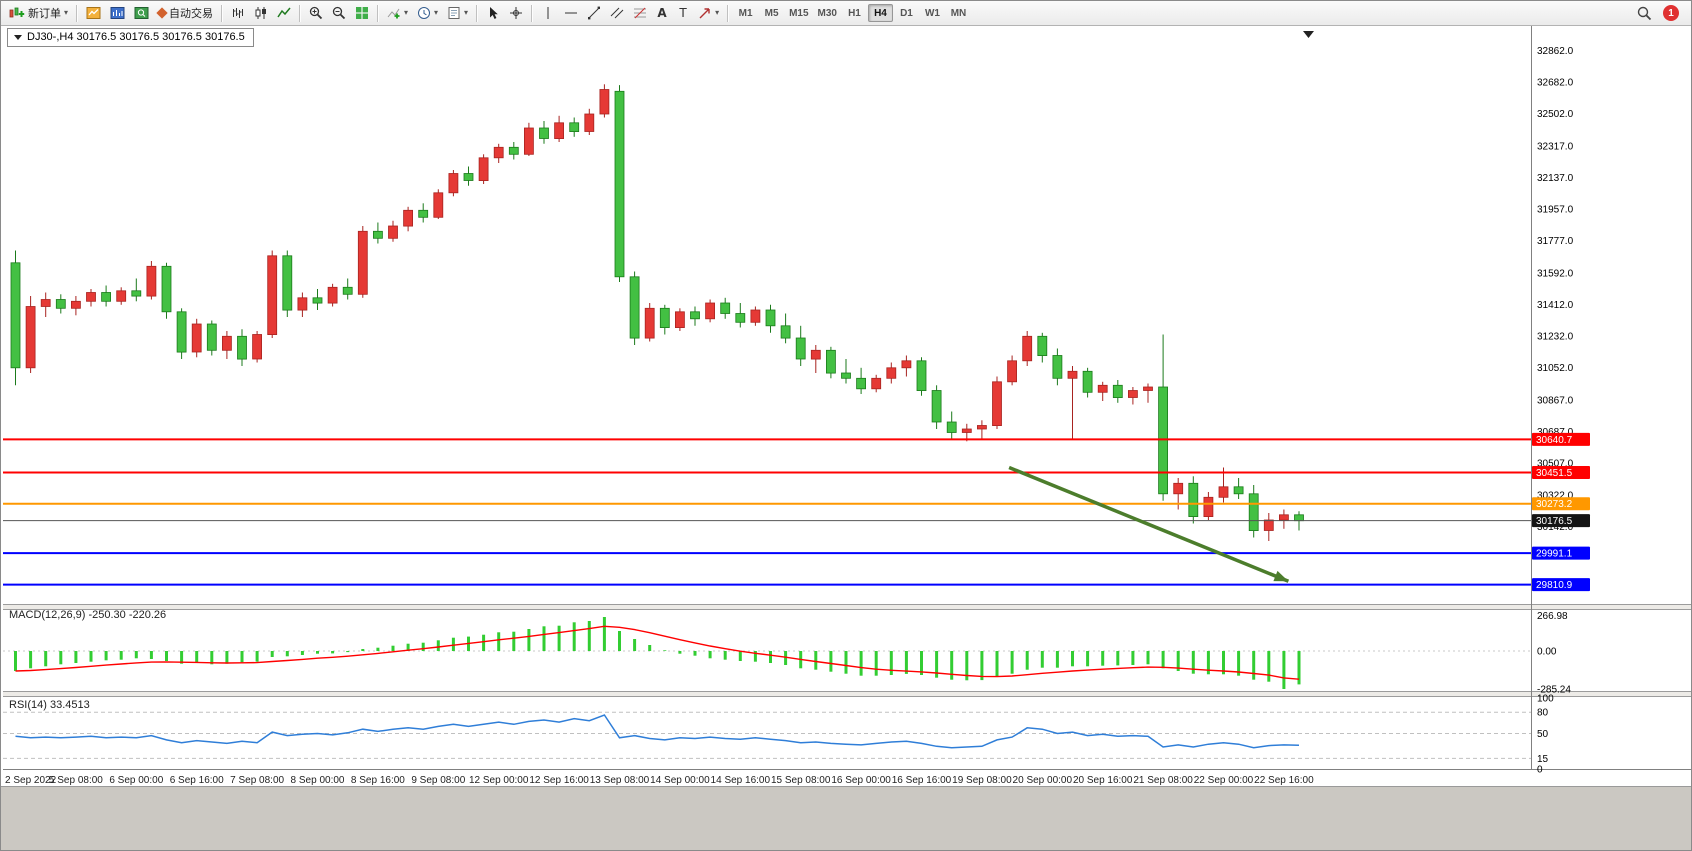 Image resolution: width=1692 pixels, height=851 pixels. I want to click on price-badge-30640.7: 30640.7, so click(1561, 439).